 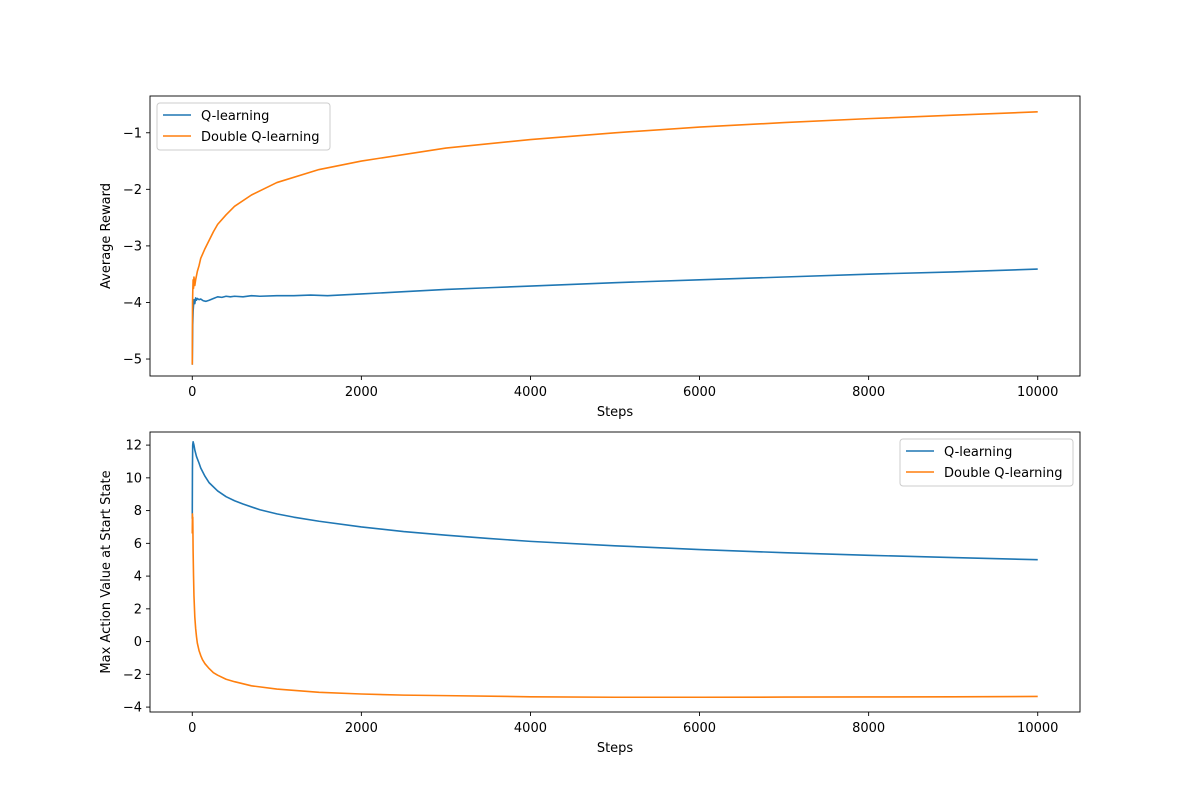 I want to click on y-tick-label: 8, so click(x=138, y=511).